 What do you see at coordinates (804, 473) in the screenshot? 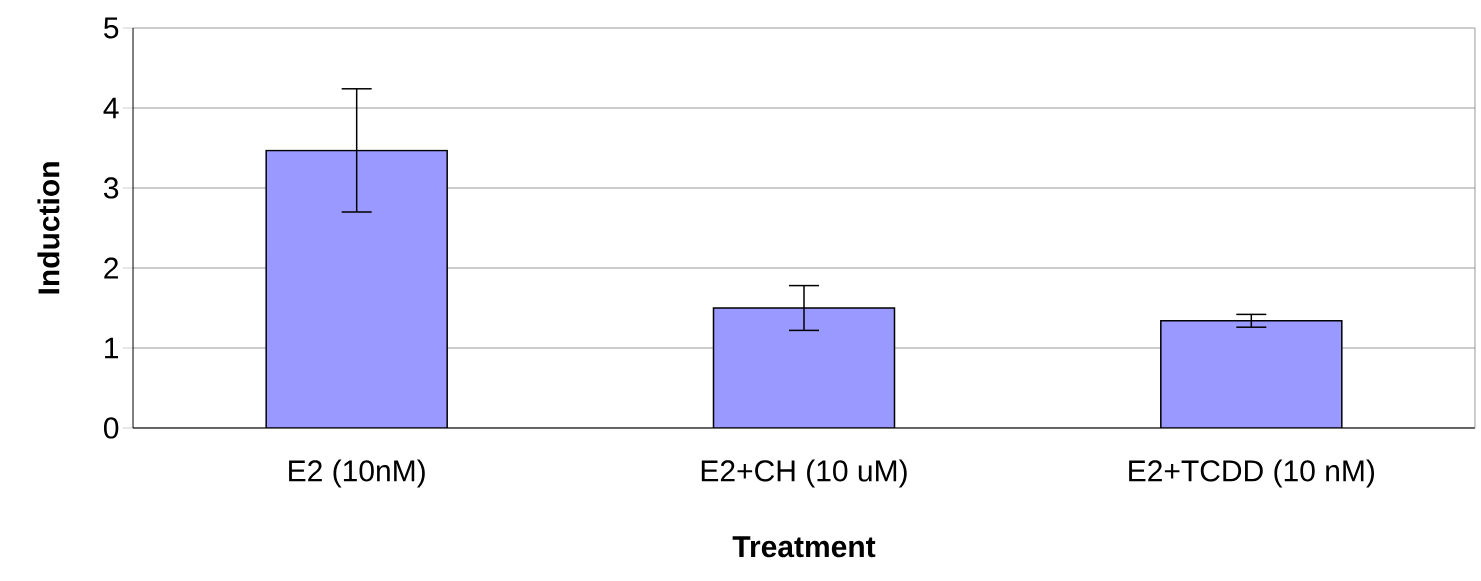
I see `x-tick-label: E2+CH (10 uM)` at bounding box center [804, 473].